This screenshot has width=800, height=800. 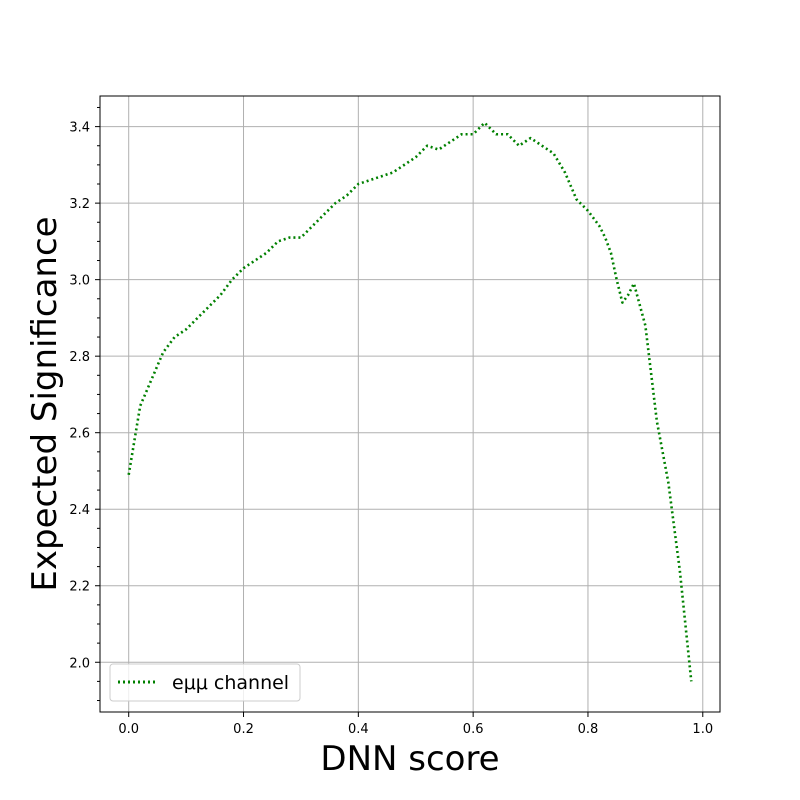 I want to click on y-tick-label: 2.2, so click(x=79, y=587).